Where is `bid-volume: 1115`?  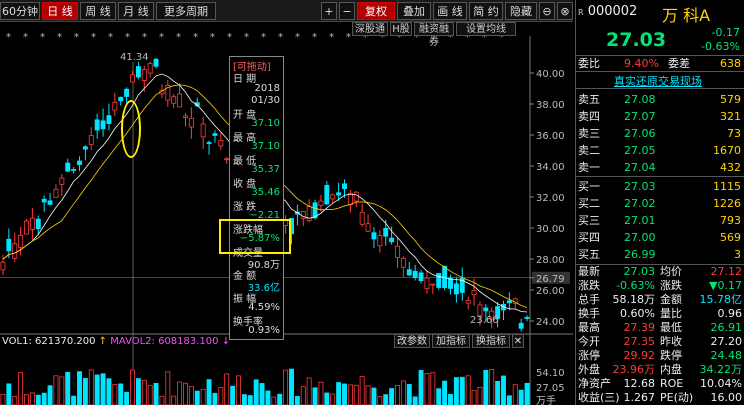 bid-volume: 1115 is located at coordinates (727, 186).